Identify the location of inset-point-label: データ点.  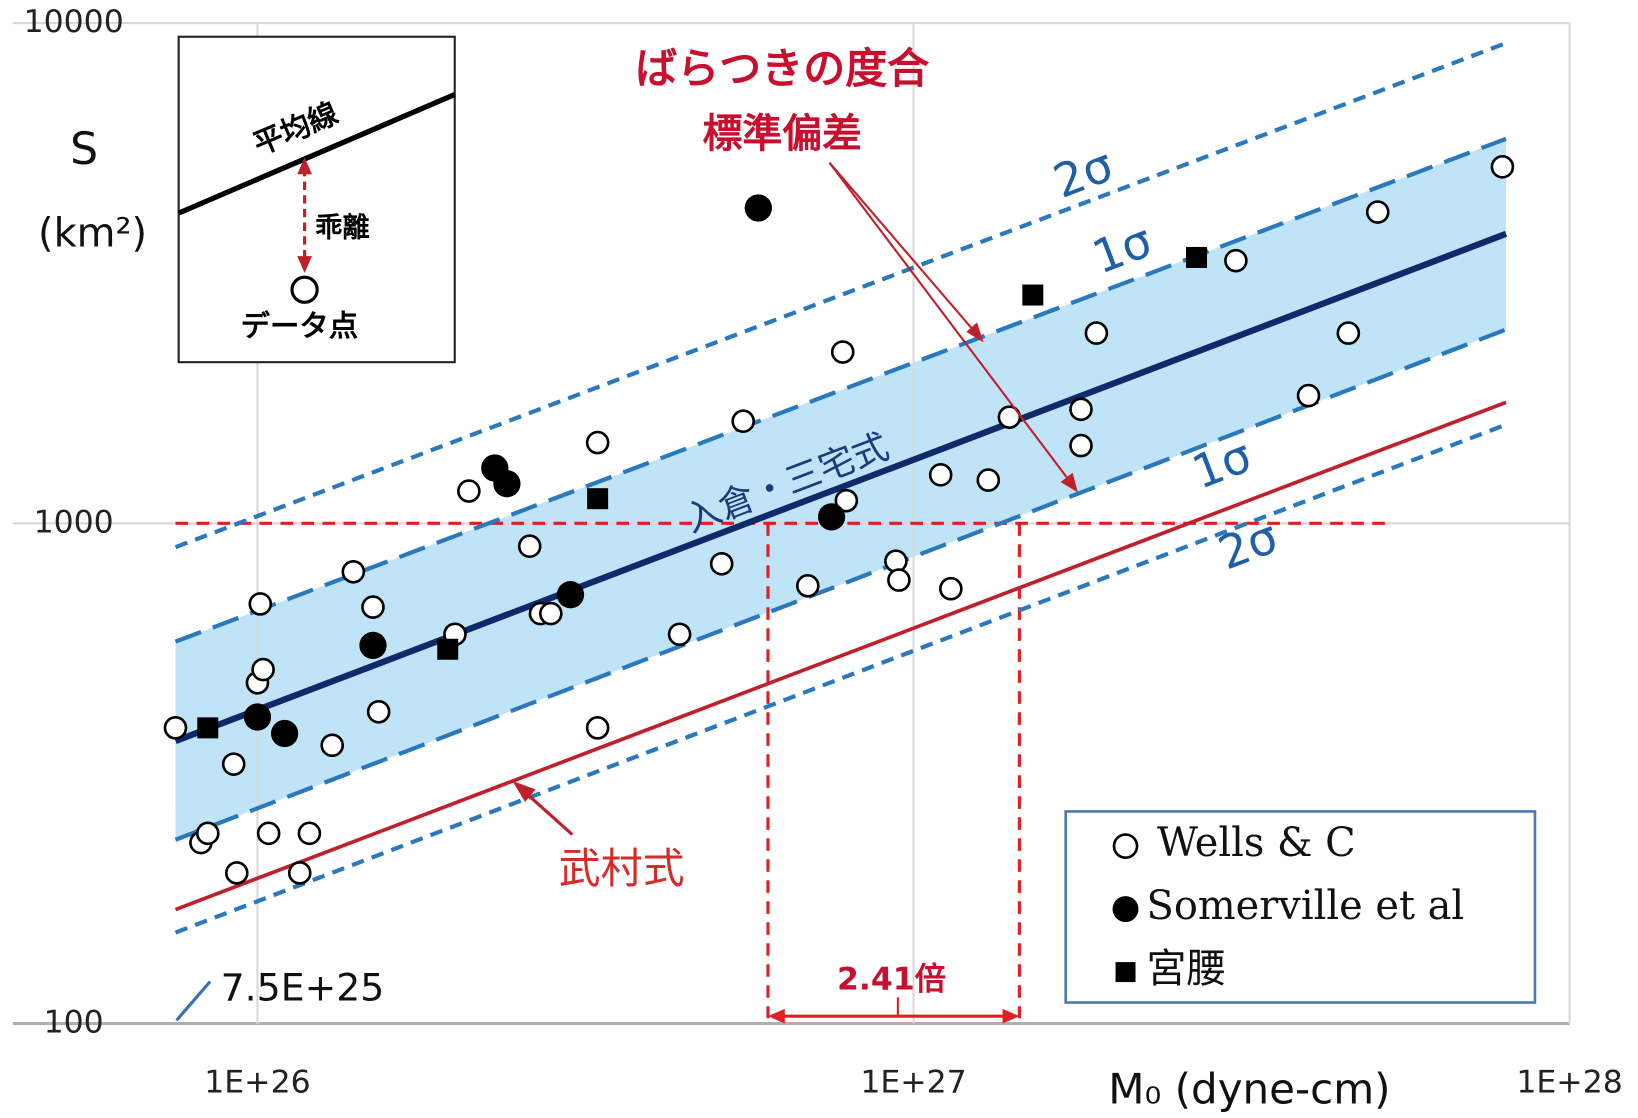
(300, 326).